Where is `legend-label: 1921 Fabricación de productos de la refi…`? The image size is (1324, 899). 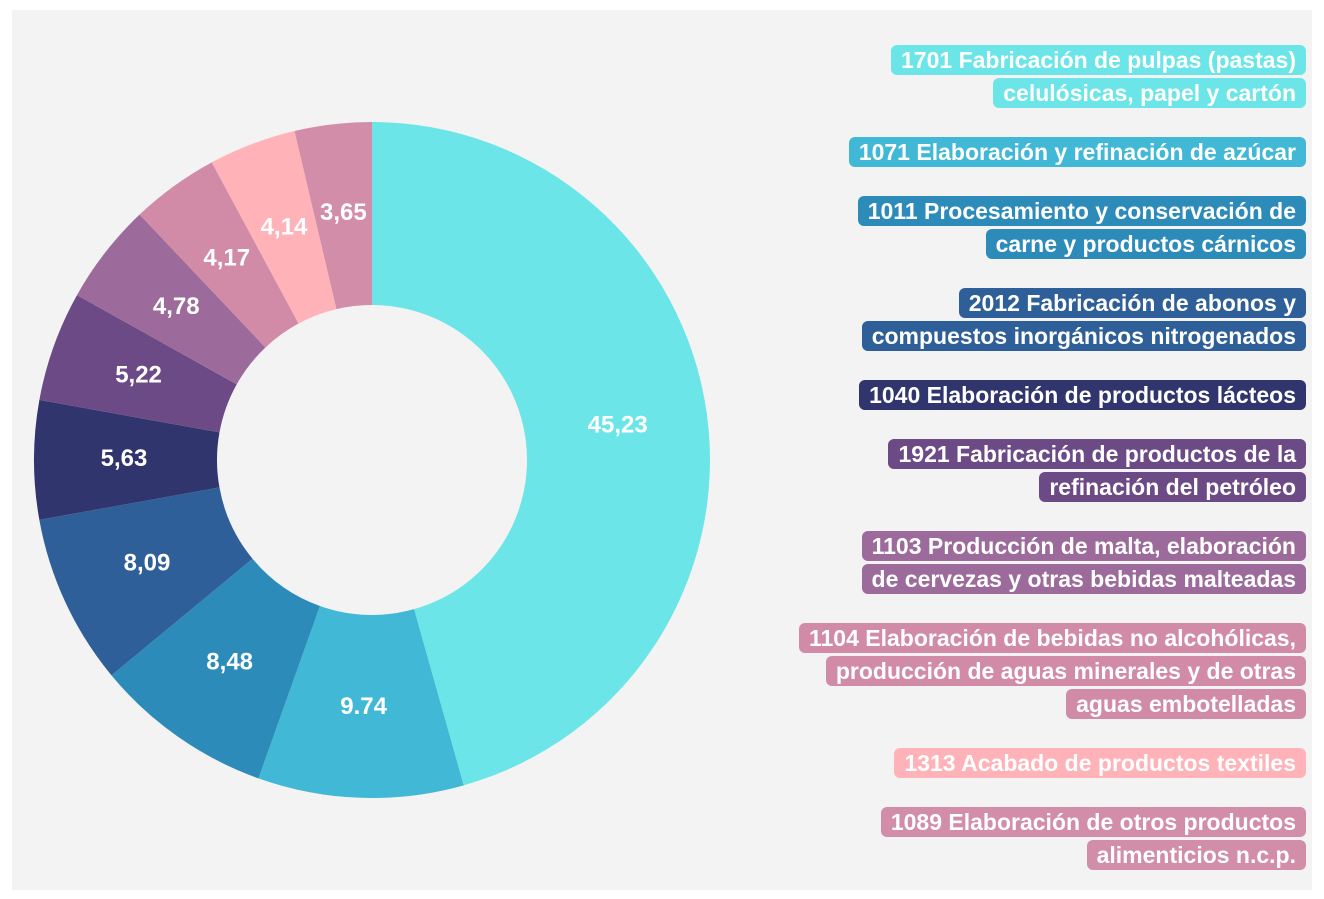 legend-label: 1921 Fabricación de productos de la refi… is located at coordinates (1097, 470).